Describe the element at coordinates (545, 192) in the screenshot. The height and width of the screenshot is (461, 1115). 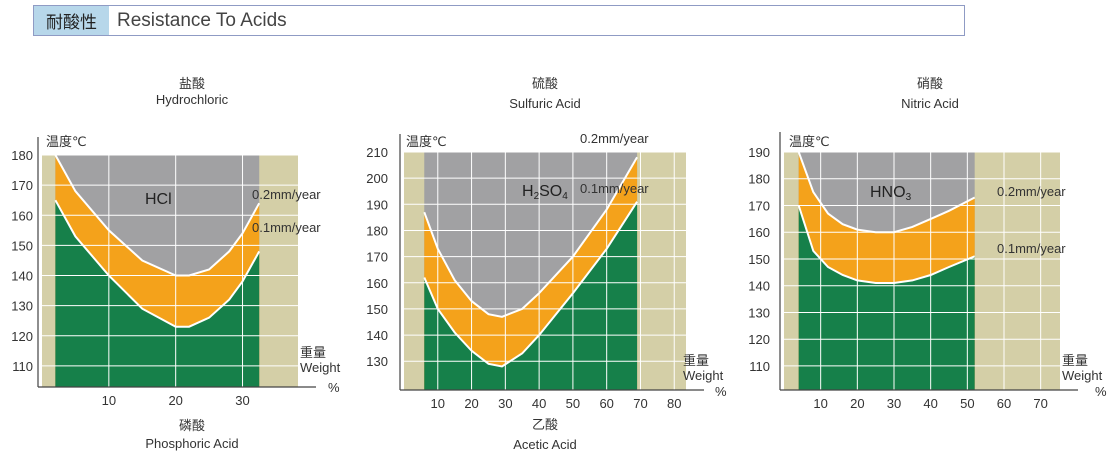
I see `region-formula-label: H2SO4` at that location.